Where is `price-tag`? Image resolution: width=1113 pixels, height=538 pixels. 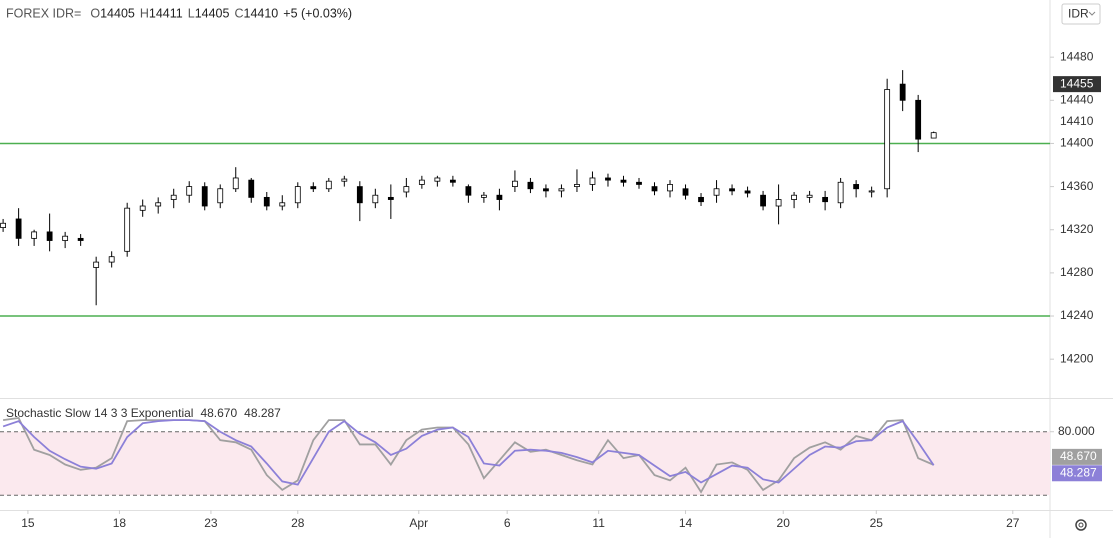
price-tag is located at coordinates (1077, 84).